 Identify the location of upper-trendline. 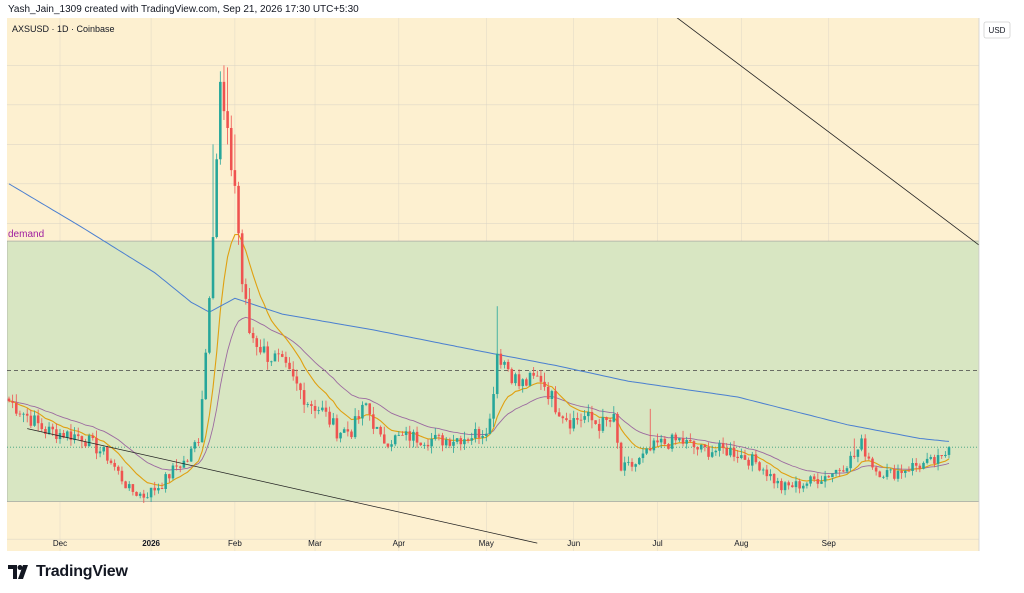
(828, 132).